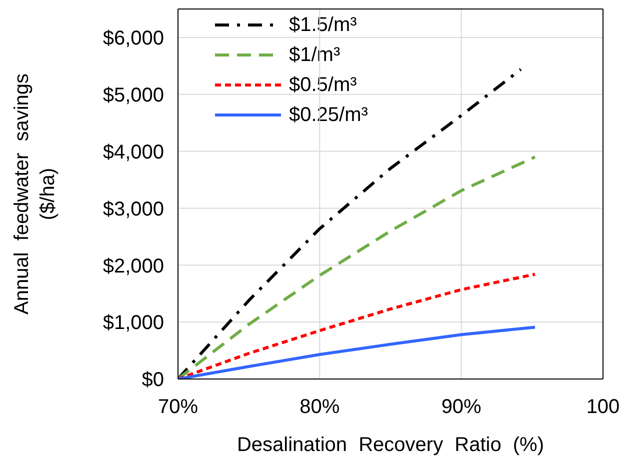  What do you see at coordinates (153, 380) in the screenshot?
I see `y-tick-label: $0` at bounding box center [153, 380].